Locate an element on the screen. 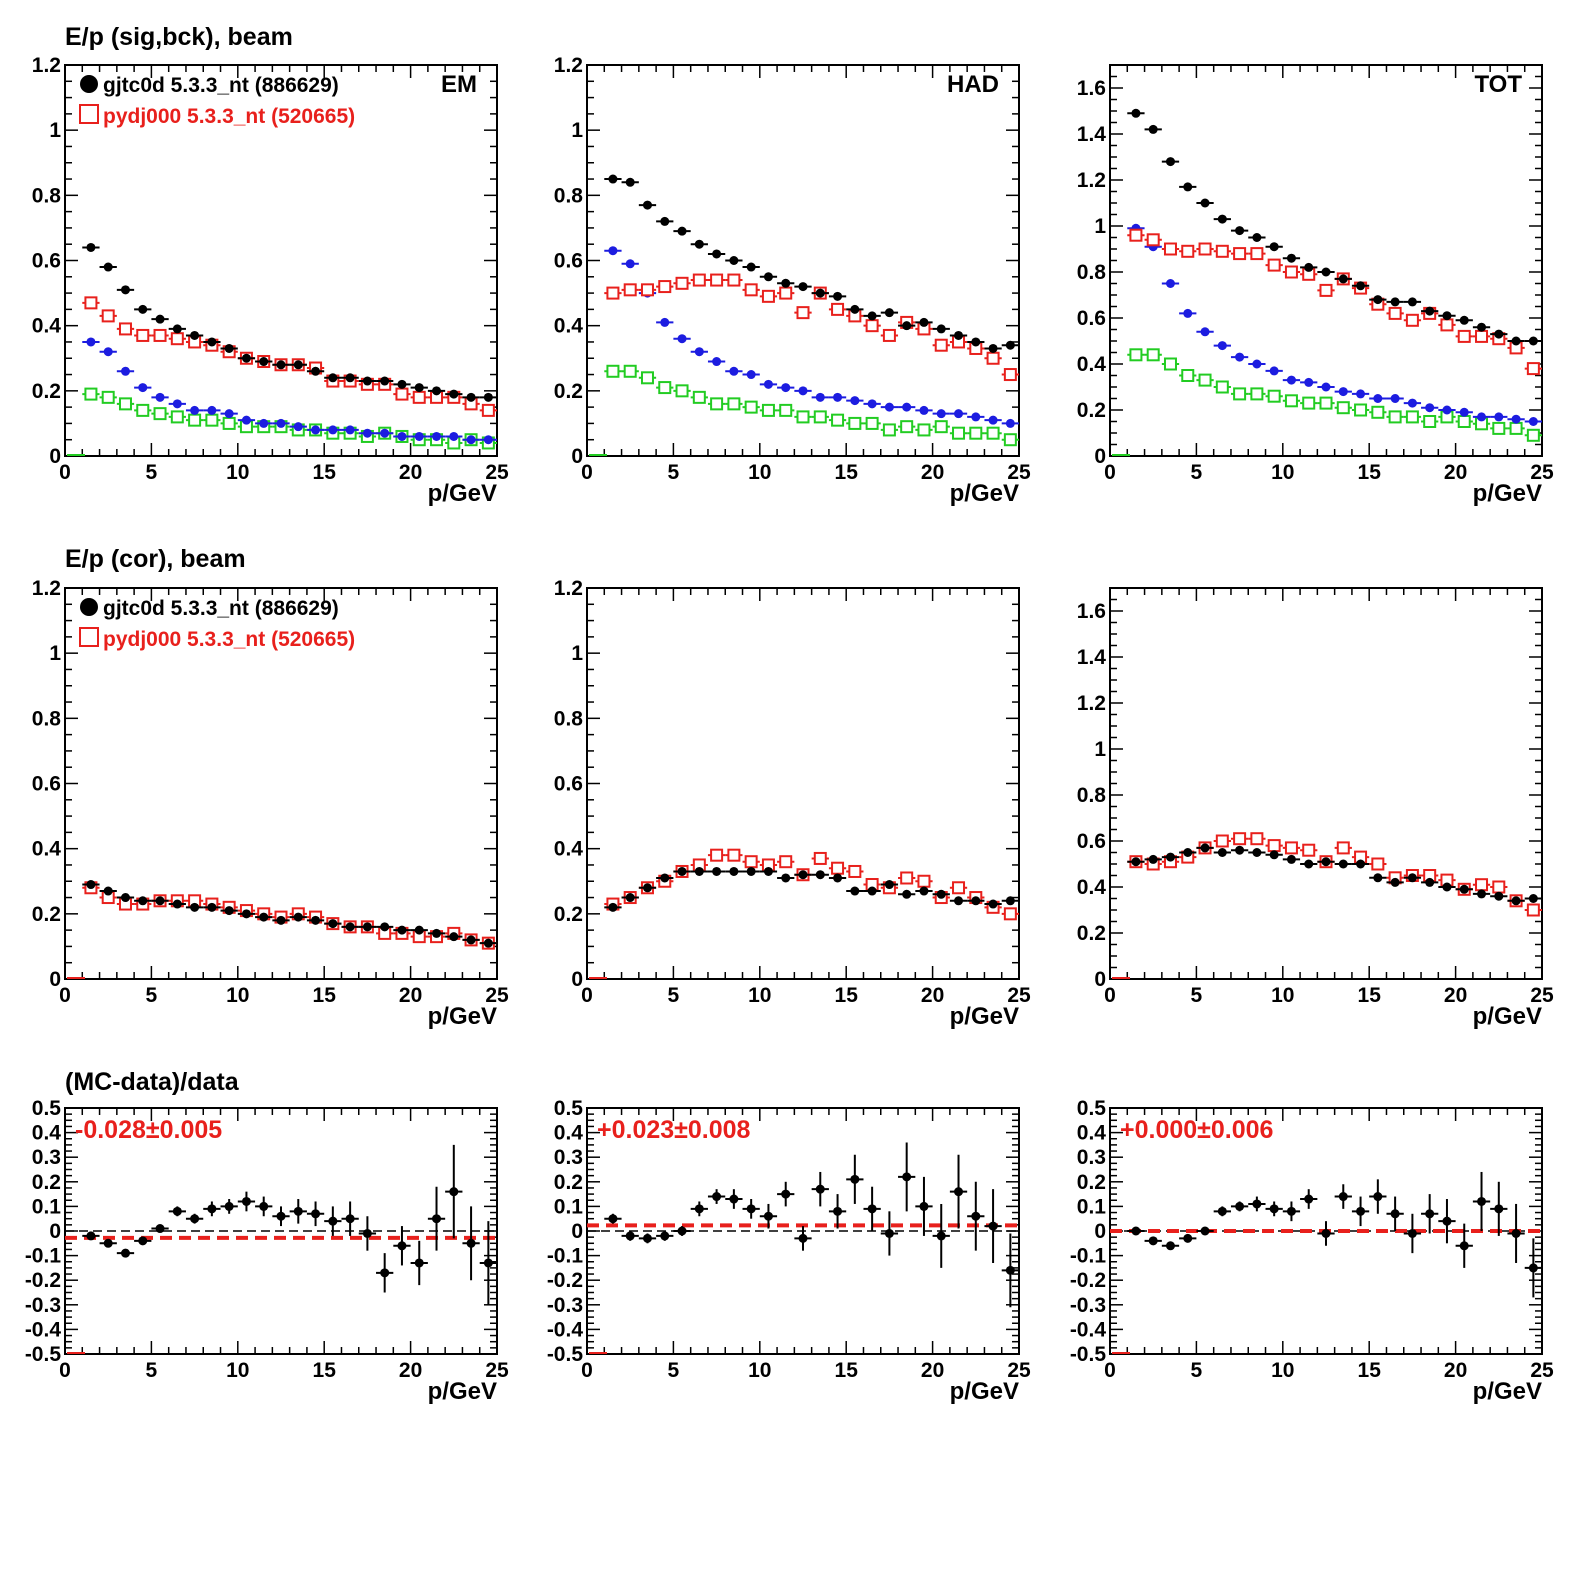 The height and width of the screenshot is (1575, 1575). panel-tot-corrected: 0 5 10 15 20 25p/GeV 0 0.2 0.4 0.6 0.8 1 1.2 1.4 1.6 is located at coordinates (1315, 808).